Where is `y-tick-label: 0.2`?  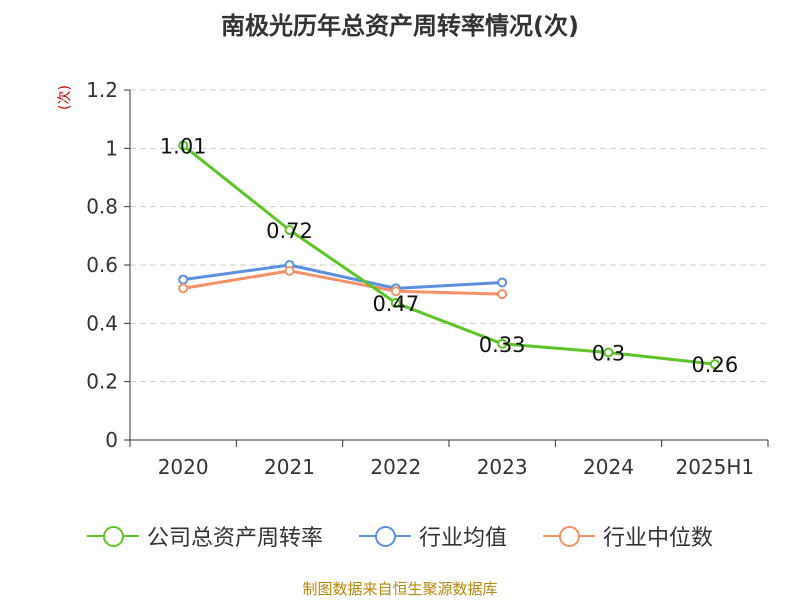 y-tick-label: 0.2 is located at coordinates (102, 382).